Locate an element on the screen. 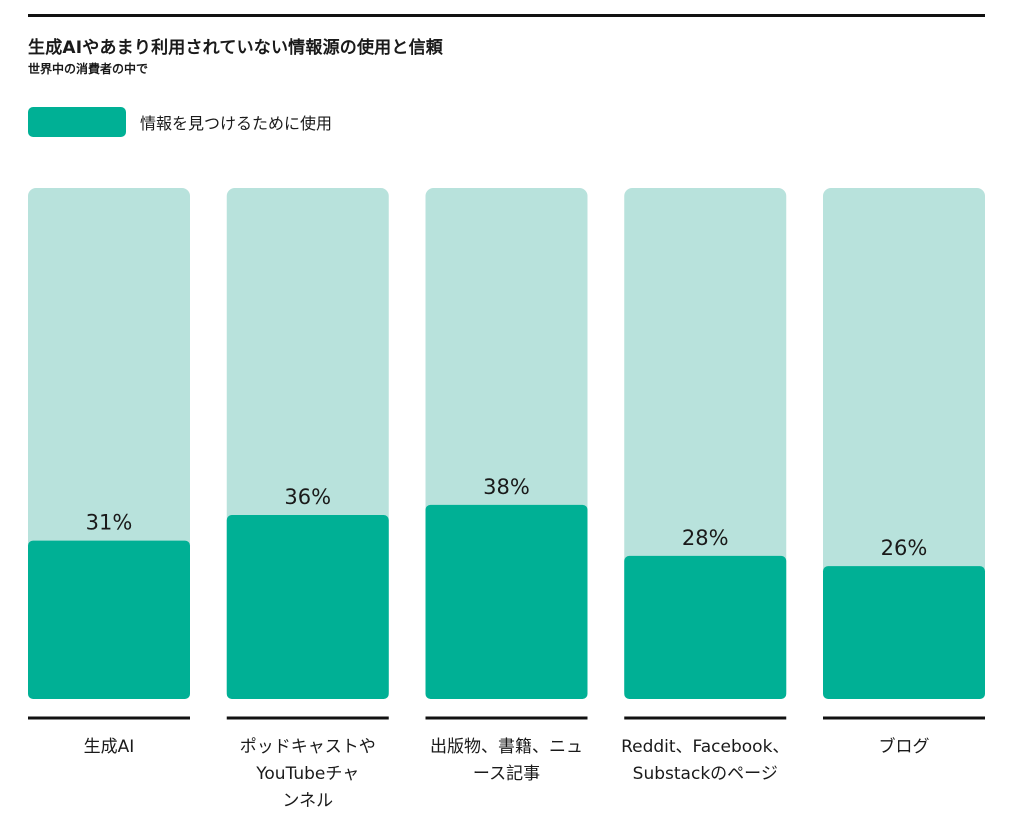 The height and width of the screenshot is (835, 1019). category-label: ポッドキャストや is located at coordinates (308, 747).